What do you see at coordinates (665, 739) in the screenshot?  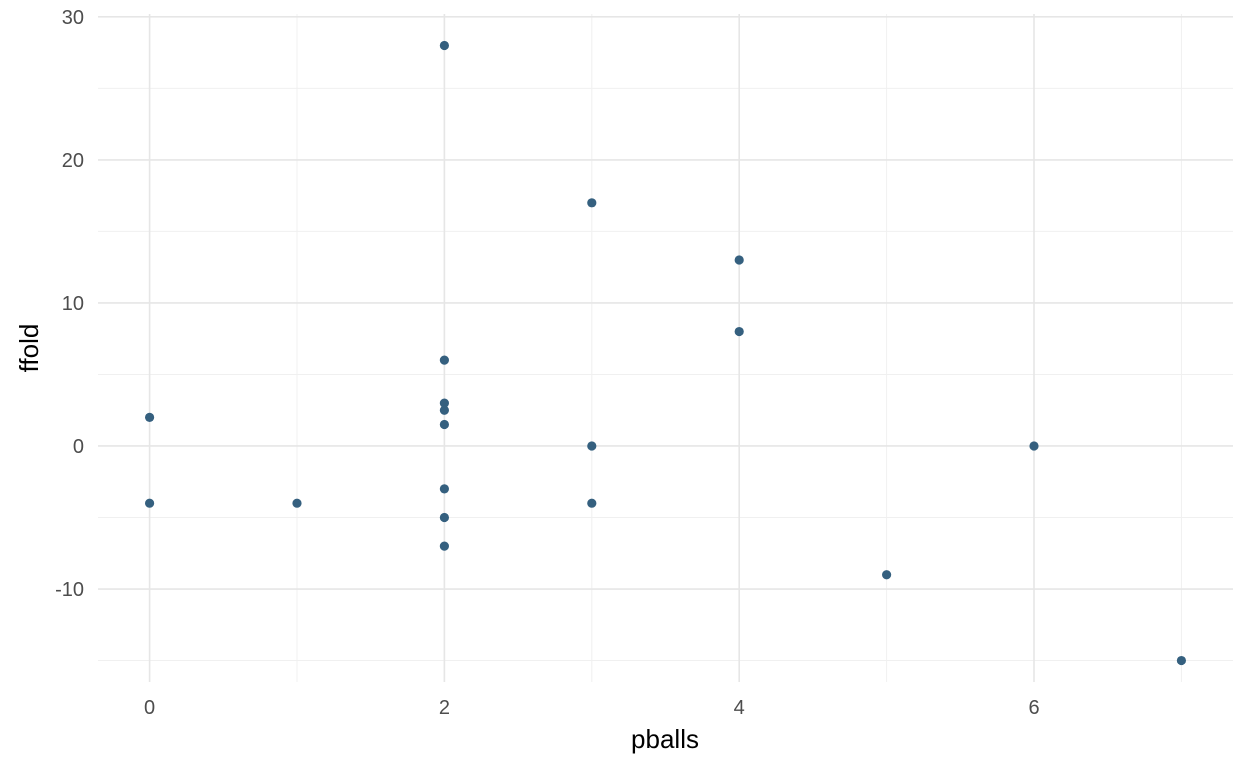 I see `x-axis-title: pballs` at bounding box center [665, 739].